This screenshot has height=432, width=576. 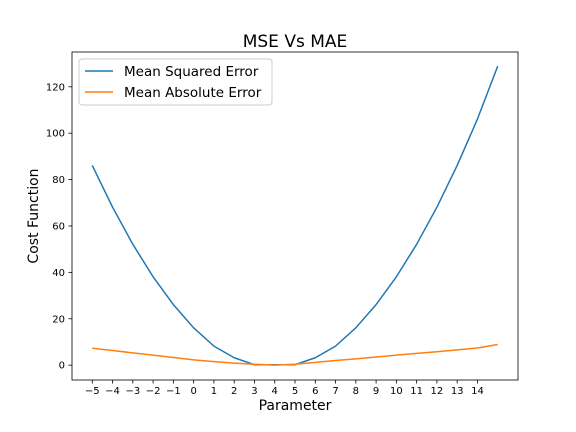 I want to click on x-tick-label: 9, so click(x=376, y=391).